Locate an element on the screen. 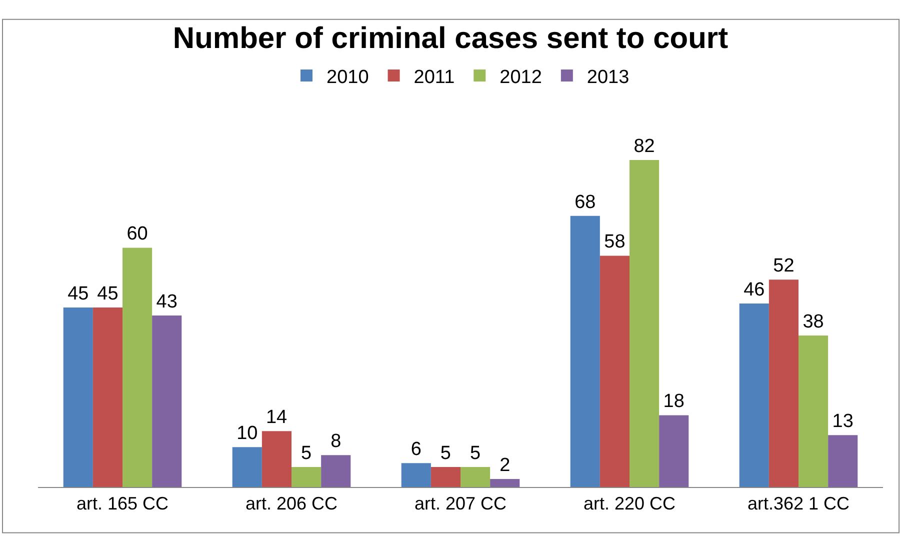  legend-label: 2013 is located at coordinates (608, 77).